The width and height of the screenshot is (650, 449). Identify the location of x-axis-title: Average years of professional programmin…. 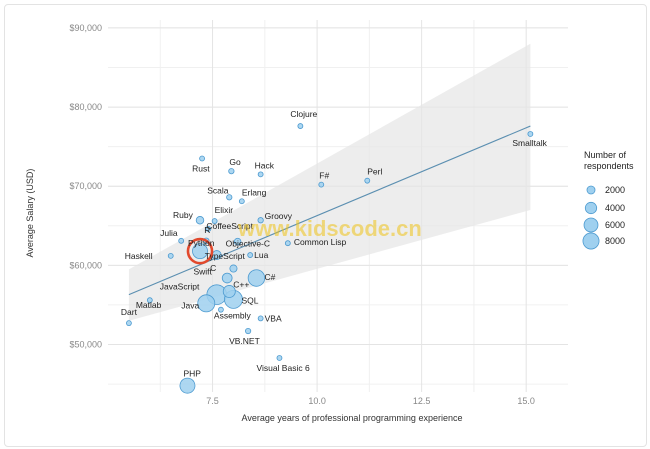
(352, 418).